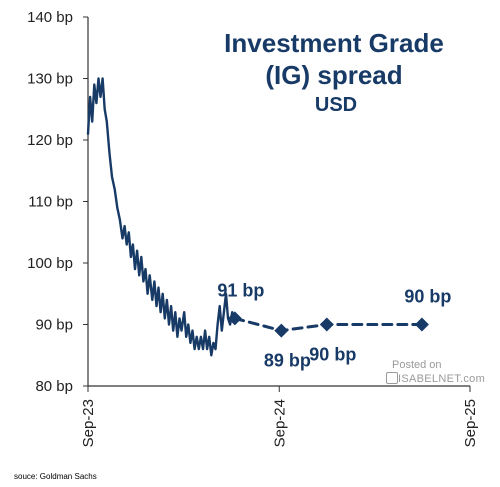  Describe the element at coordinates (417, 365) in the screenshot. I see `watermark-posted: Posted on` at that location.